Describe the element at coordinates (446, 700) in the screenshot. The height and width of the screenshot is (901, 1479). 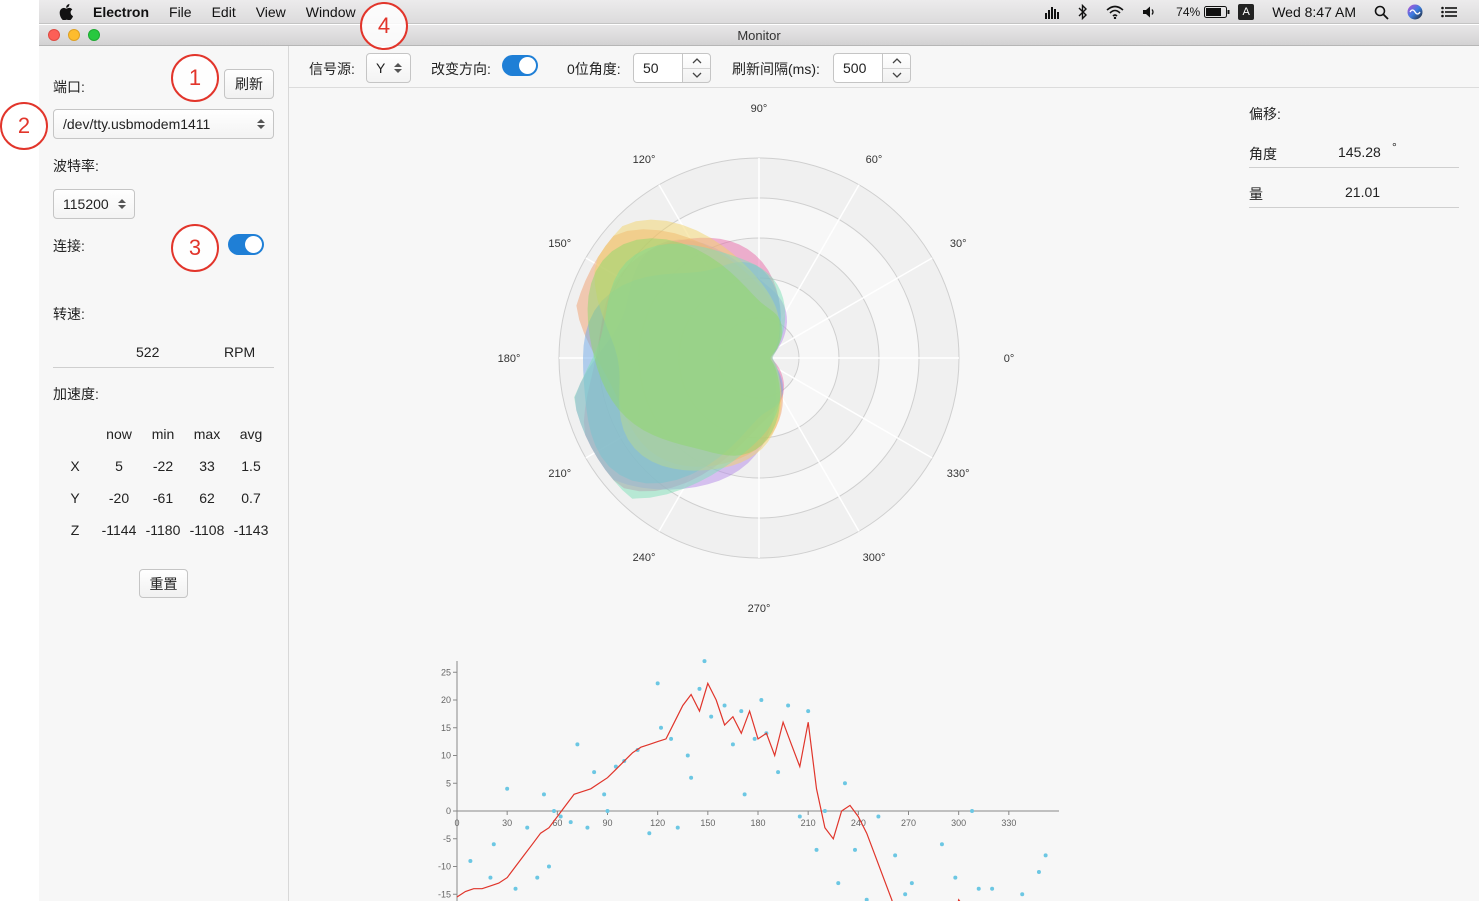
I see `y-tick-label: 20` at that location.